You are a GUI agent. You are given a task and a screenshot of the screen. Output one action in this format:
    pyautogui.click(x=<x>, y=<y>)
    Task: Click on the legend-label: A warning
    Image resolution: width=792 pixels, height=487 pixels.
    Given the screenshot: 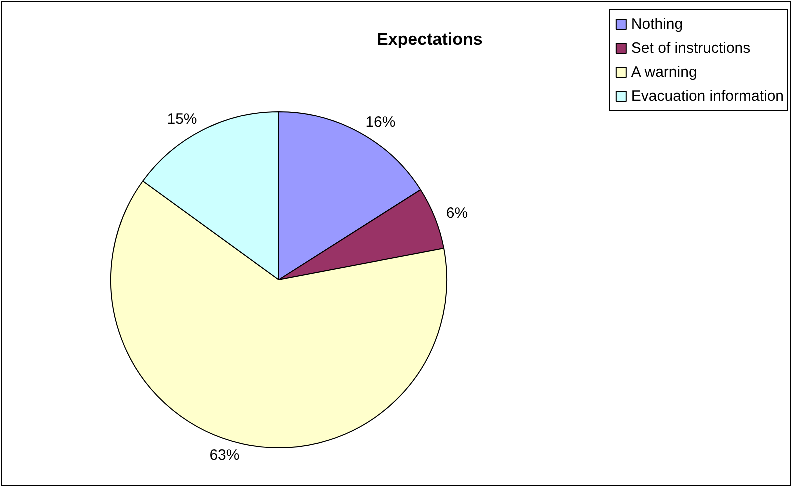 What is the action you would take?
    pyautogui.click(x=664, y=72)
    